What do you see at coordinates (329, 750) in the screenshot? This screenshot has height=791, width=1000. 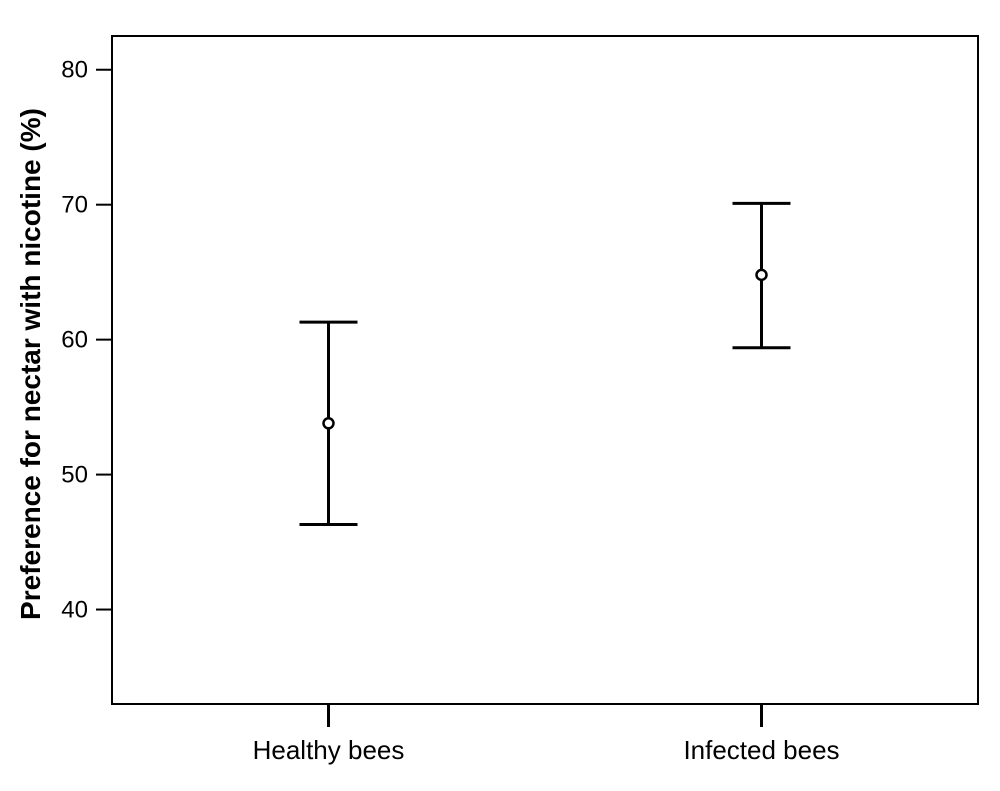 I see `x-category-label: Healthy bees` at bounding box center [329, 750].